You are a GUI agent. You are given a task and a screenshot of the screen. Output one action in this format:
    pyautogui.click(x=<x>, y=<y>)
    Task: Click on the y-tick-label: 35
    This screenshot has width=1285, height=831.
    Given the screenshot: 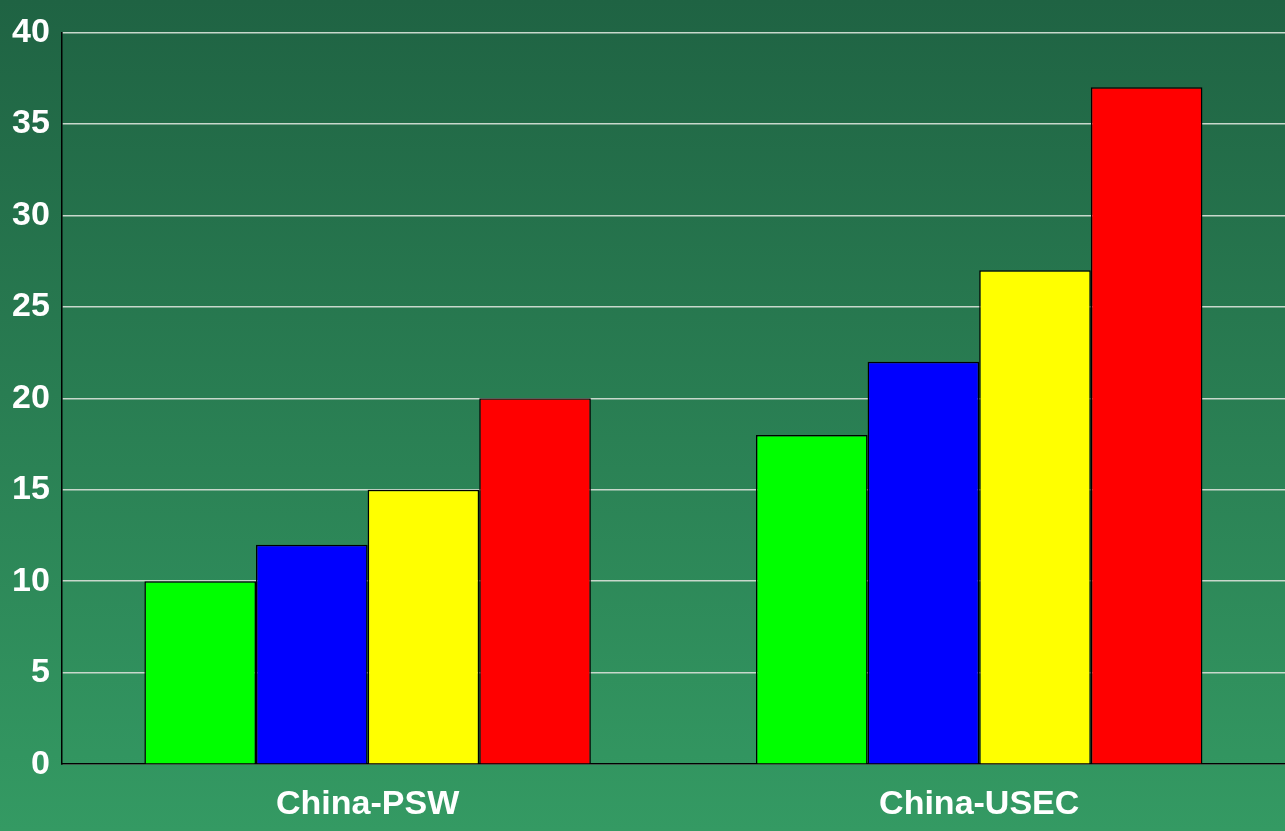 What is the action you would take?
    pyautogui.click(x=30, y=121)
    